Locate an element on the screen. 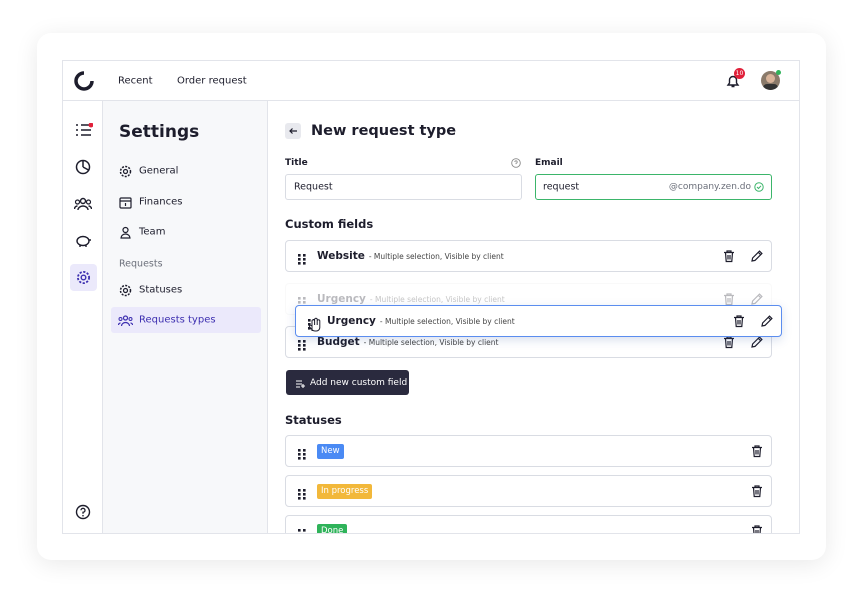  title-input: Request is located at coordinates (403, 187).